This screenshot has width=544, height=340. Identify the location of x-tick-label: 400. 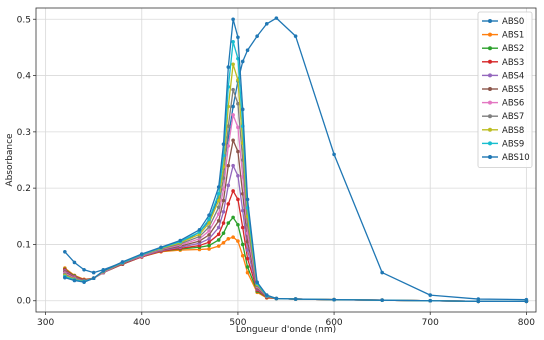
(141, 323).